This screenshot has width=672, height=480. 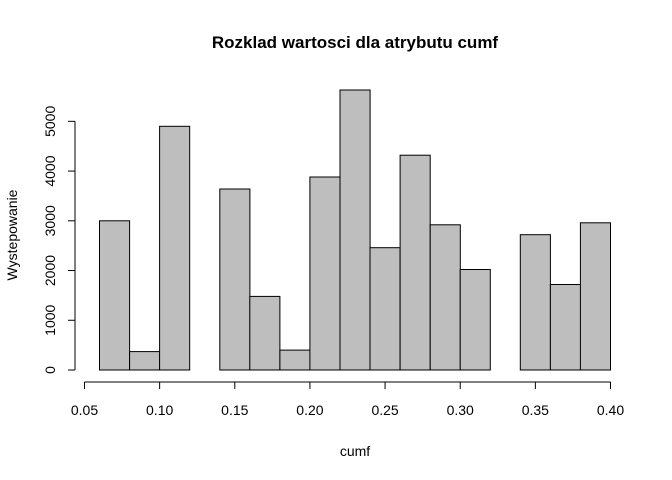 I want to click on y-axis: 0 1000 2000 3000 4000 5000, so click(x=59, y=240).